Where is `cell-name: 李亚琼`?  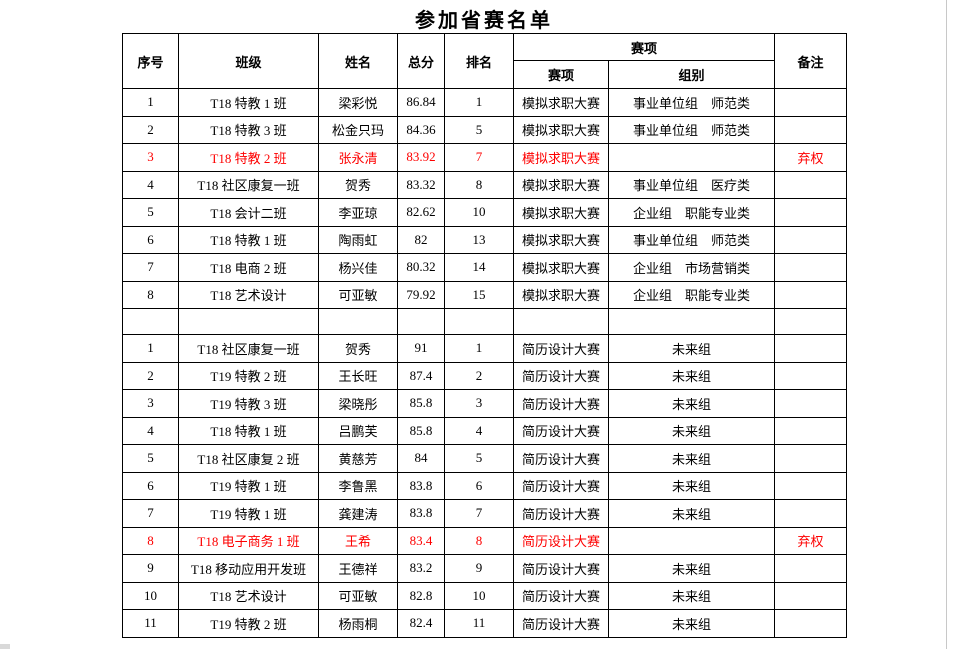
cell-name: 李亚琼 is located at coordinates (358, 212).